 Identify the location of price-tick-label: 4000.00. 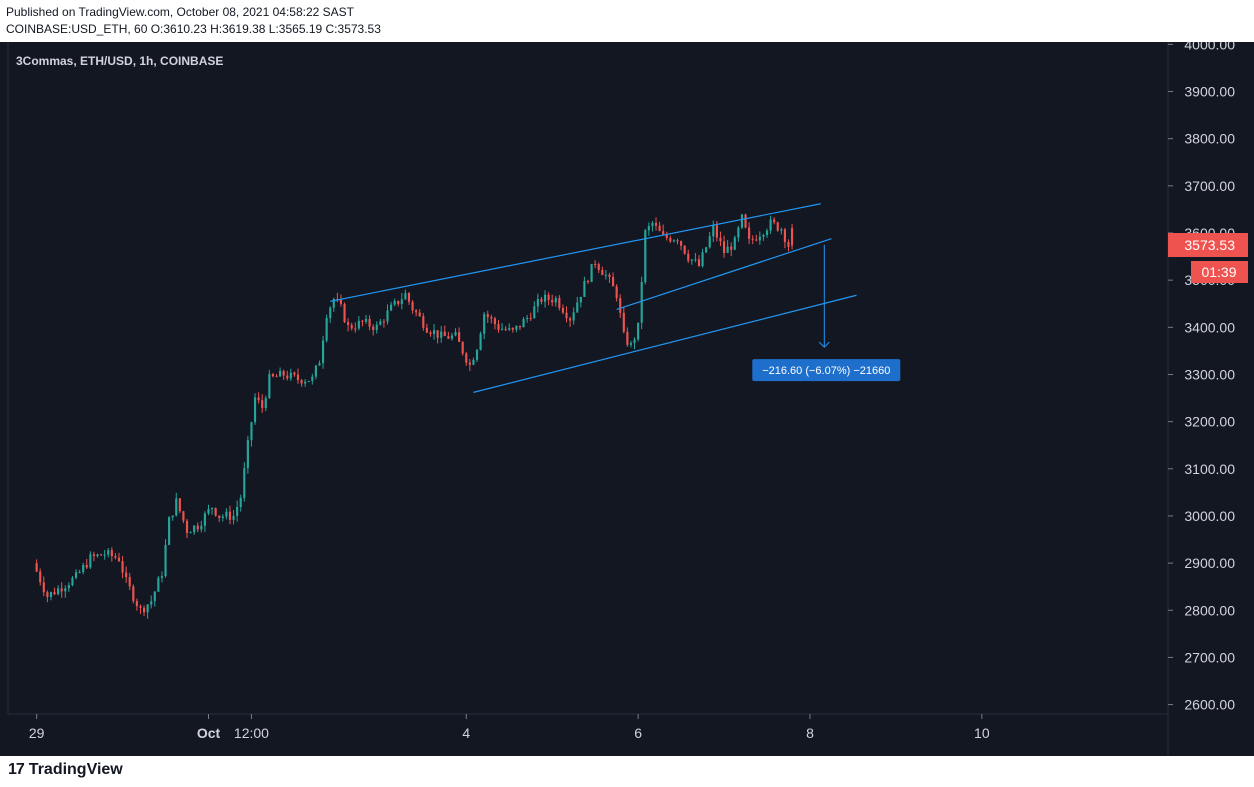
(1209, 47).